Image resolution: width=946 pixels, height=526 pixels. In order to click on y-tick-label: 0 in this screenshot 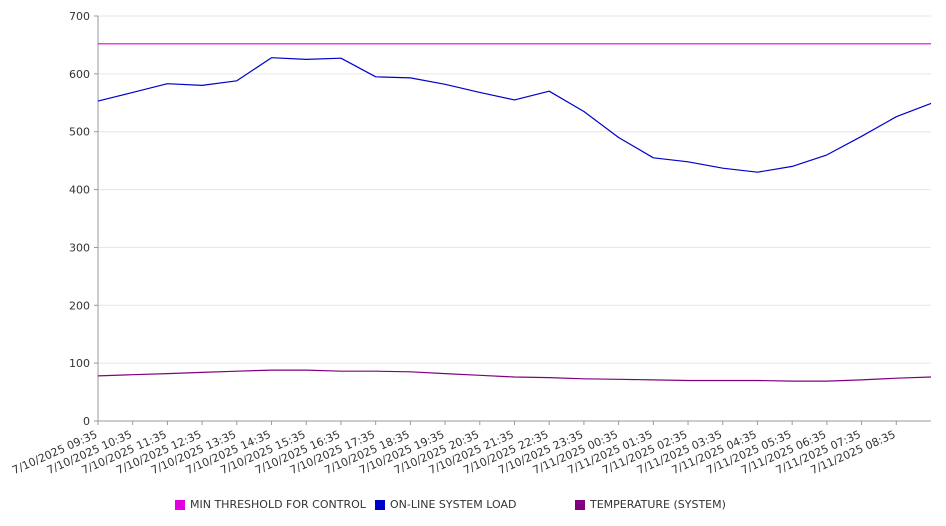, I will do `click(86, 421)`.